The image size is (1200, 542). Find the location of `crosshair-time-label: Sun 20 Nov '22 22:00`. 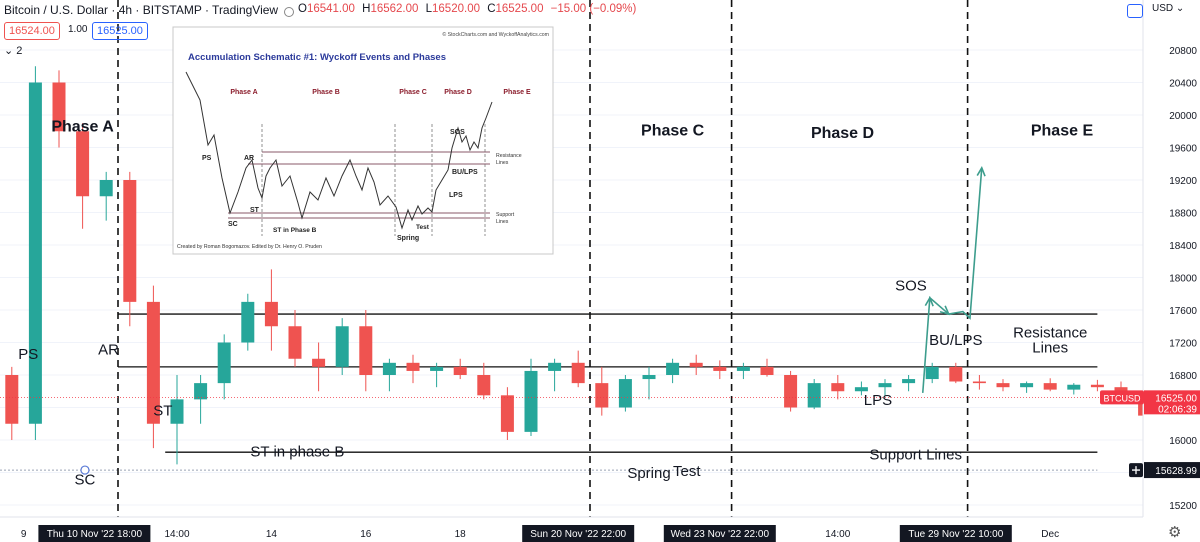

crosshair-time-label: Sun 20 Nov '22 22:00 is located at coordinates (578, 534).